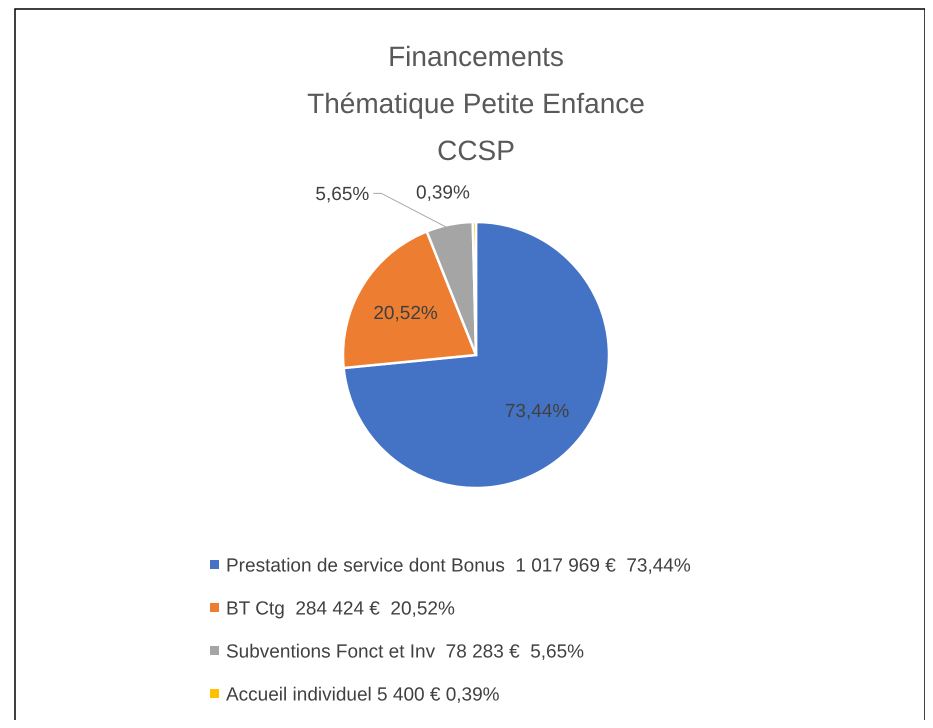 The width and height of the screenshot is (933, 728). Describe the element at coordinates (443, 193) in the screenshot. I see `data-label: 0,39%` at that location.